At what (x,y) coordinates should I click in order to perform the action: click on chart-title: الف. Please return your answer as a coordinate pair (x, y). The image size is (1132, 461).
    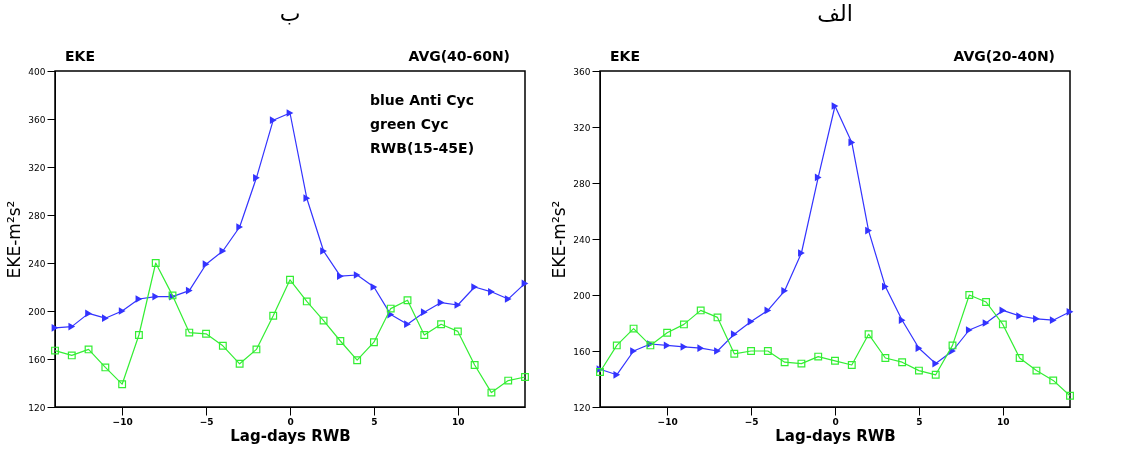
    Looking at the image, I should click on (835, 13).